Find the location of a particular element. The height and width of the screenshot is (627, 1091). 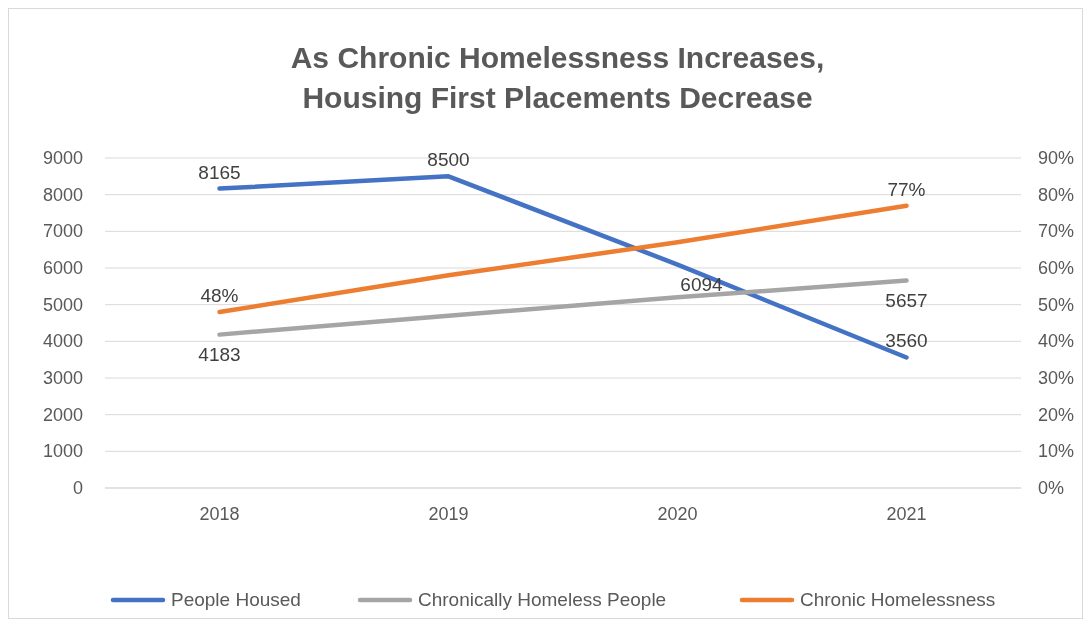

data-label: 77% is located at coordinates (906, 189).